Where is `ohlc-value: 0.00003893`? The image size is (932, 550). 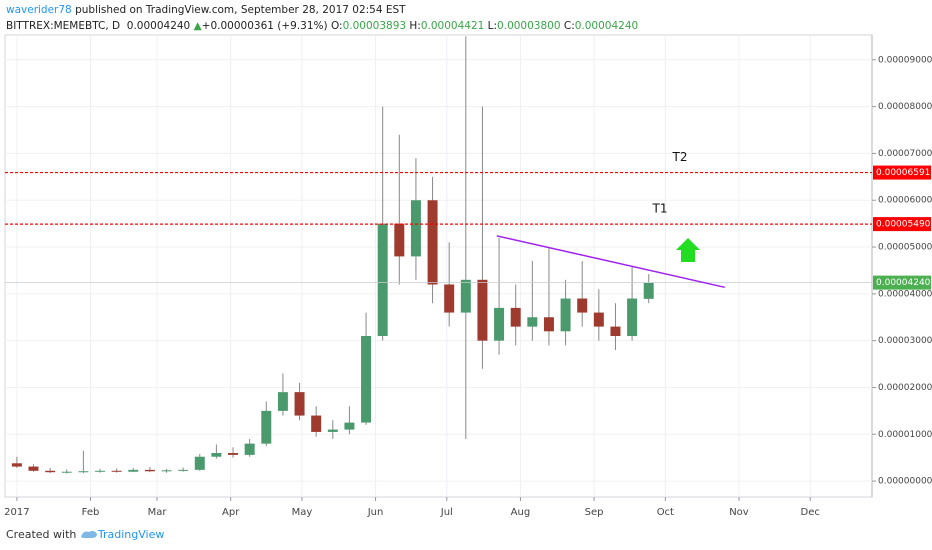 ohlc-value: 0.00003893 is located at coordinates (374, 26).